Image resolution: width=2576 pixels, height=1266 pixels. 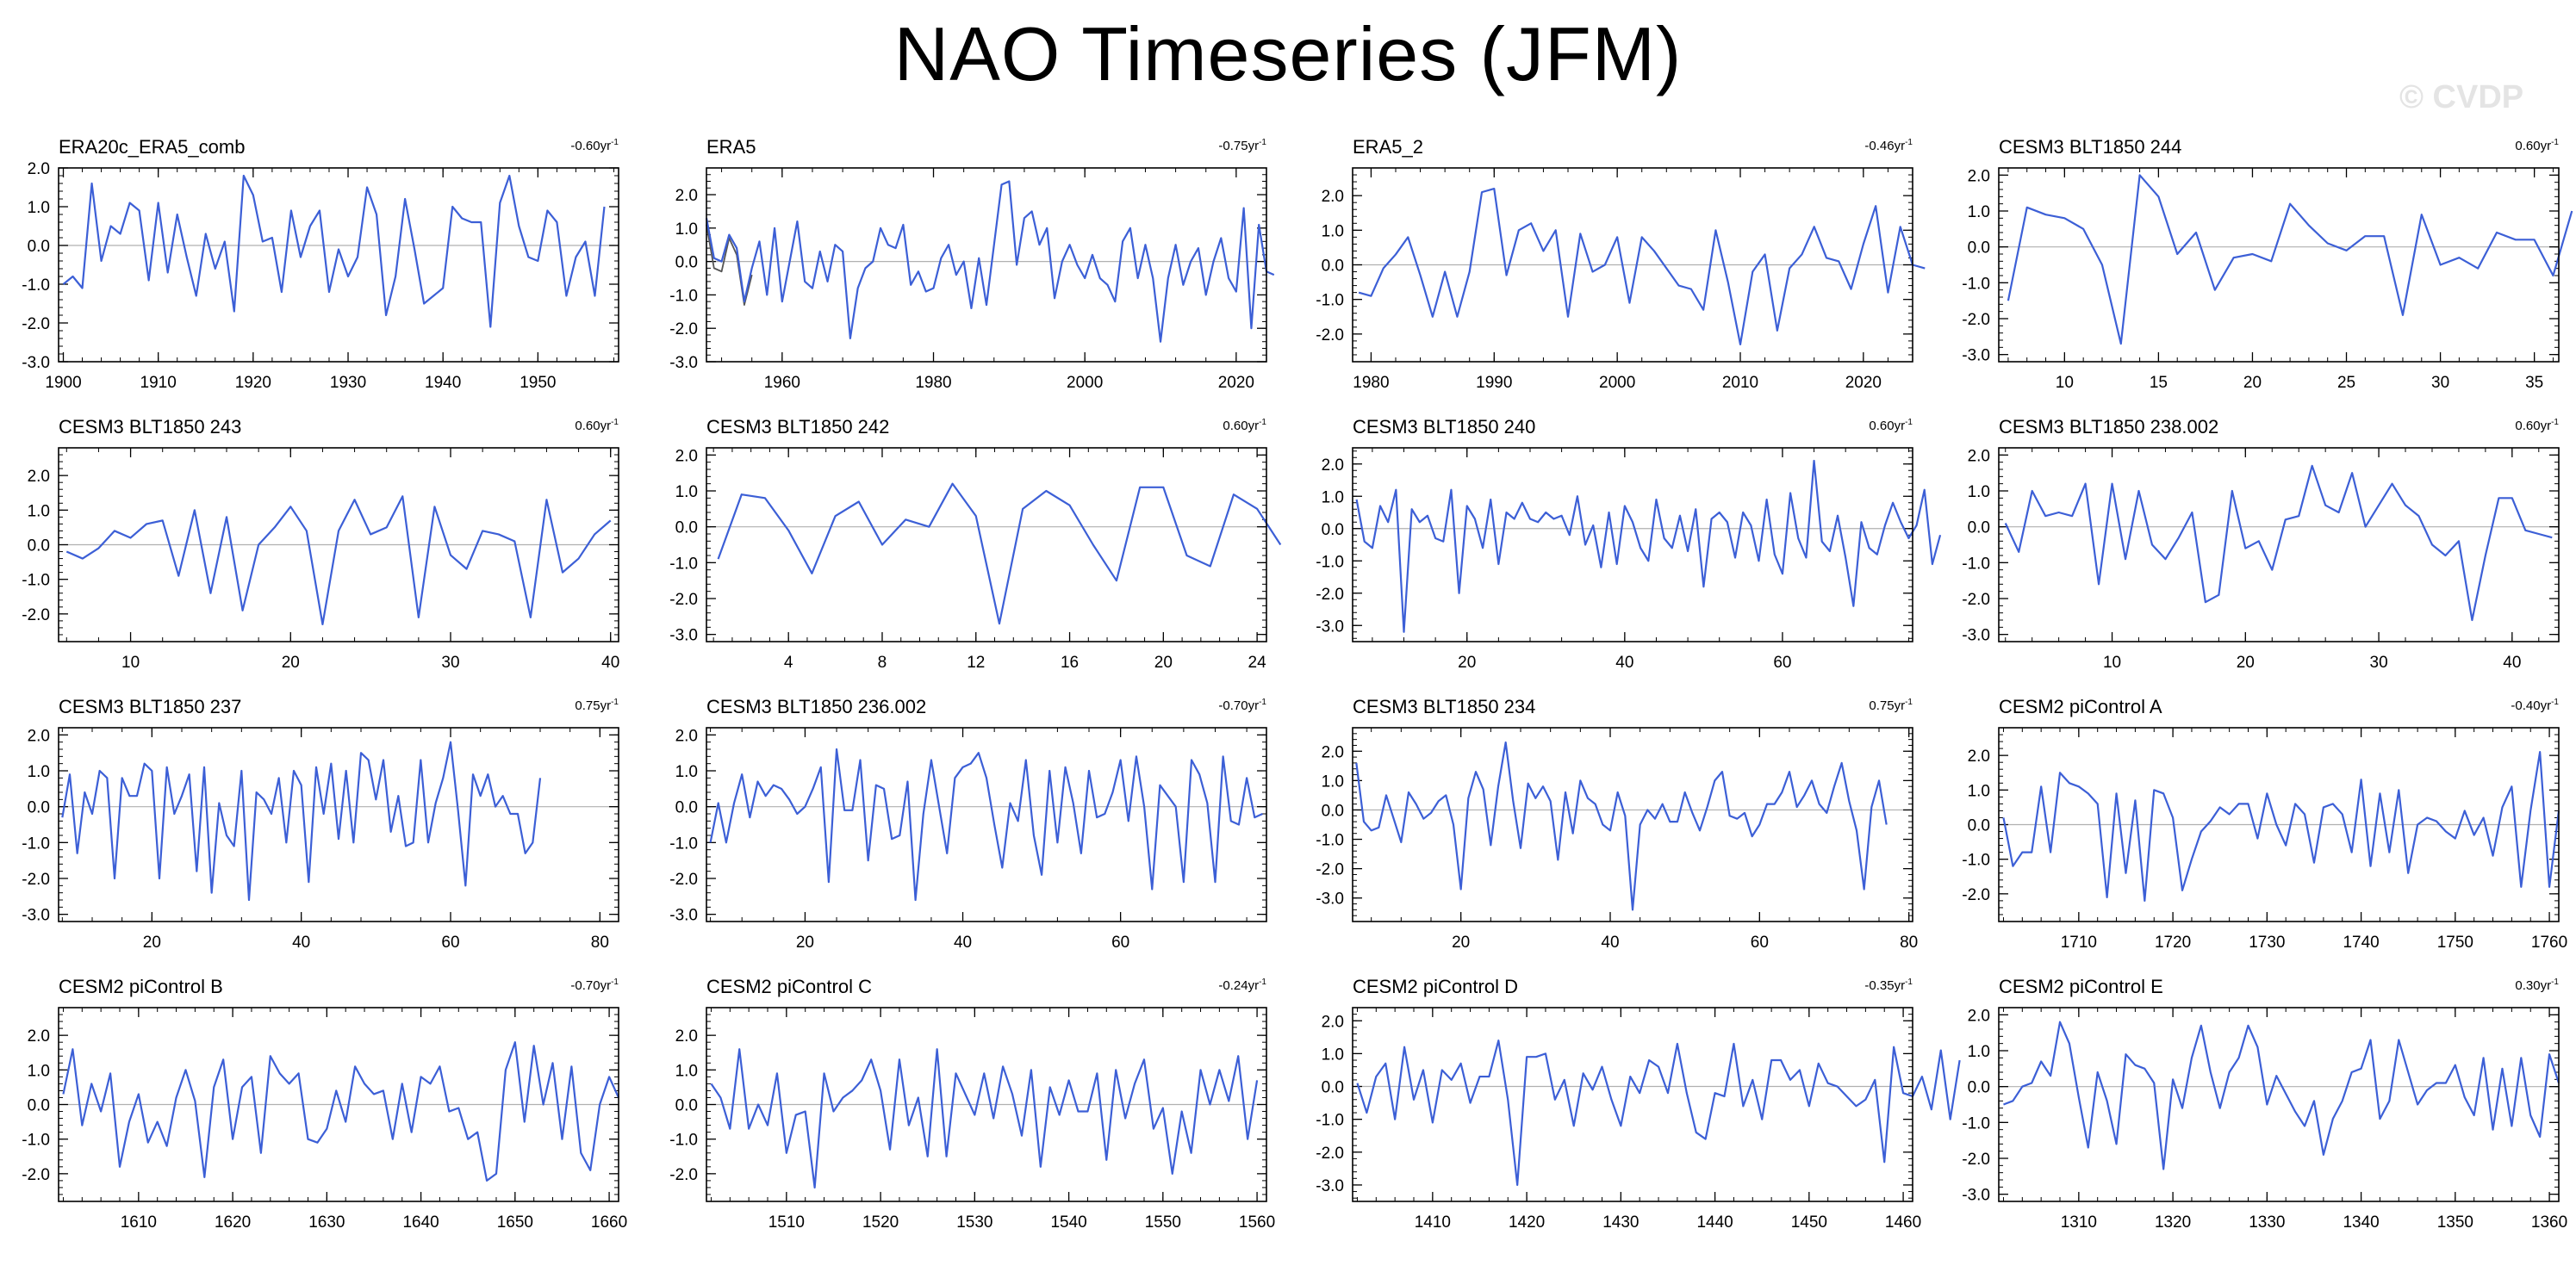 I want to click on trend-value: 0.75yr, so click(x=594, y=706).